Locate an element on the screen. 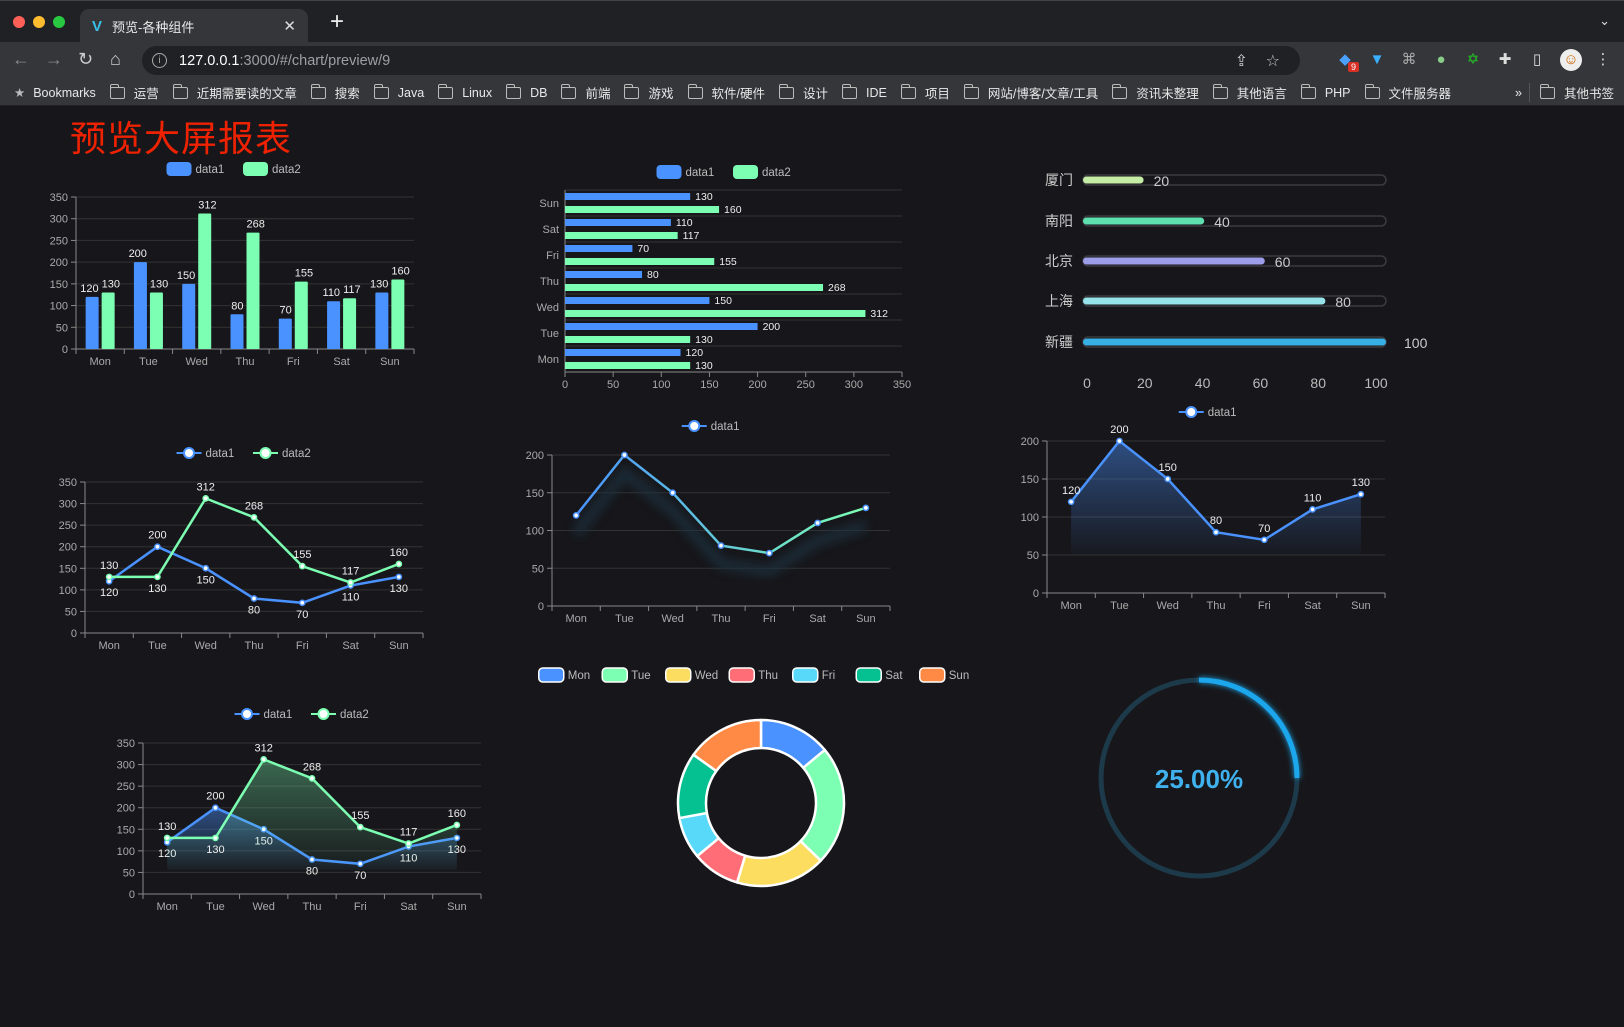 The width and height of the screenshot is (1624, 1027). star-icon: ★ is located at coordinates (20, 93).